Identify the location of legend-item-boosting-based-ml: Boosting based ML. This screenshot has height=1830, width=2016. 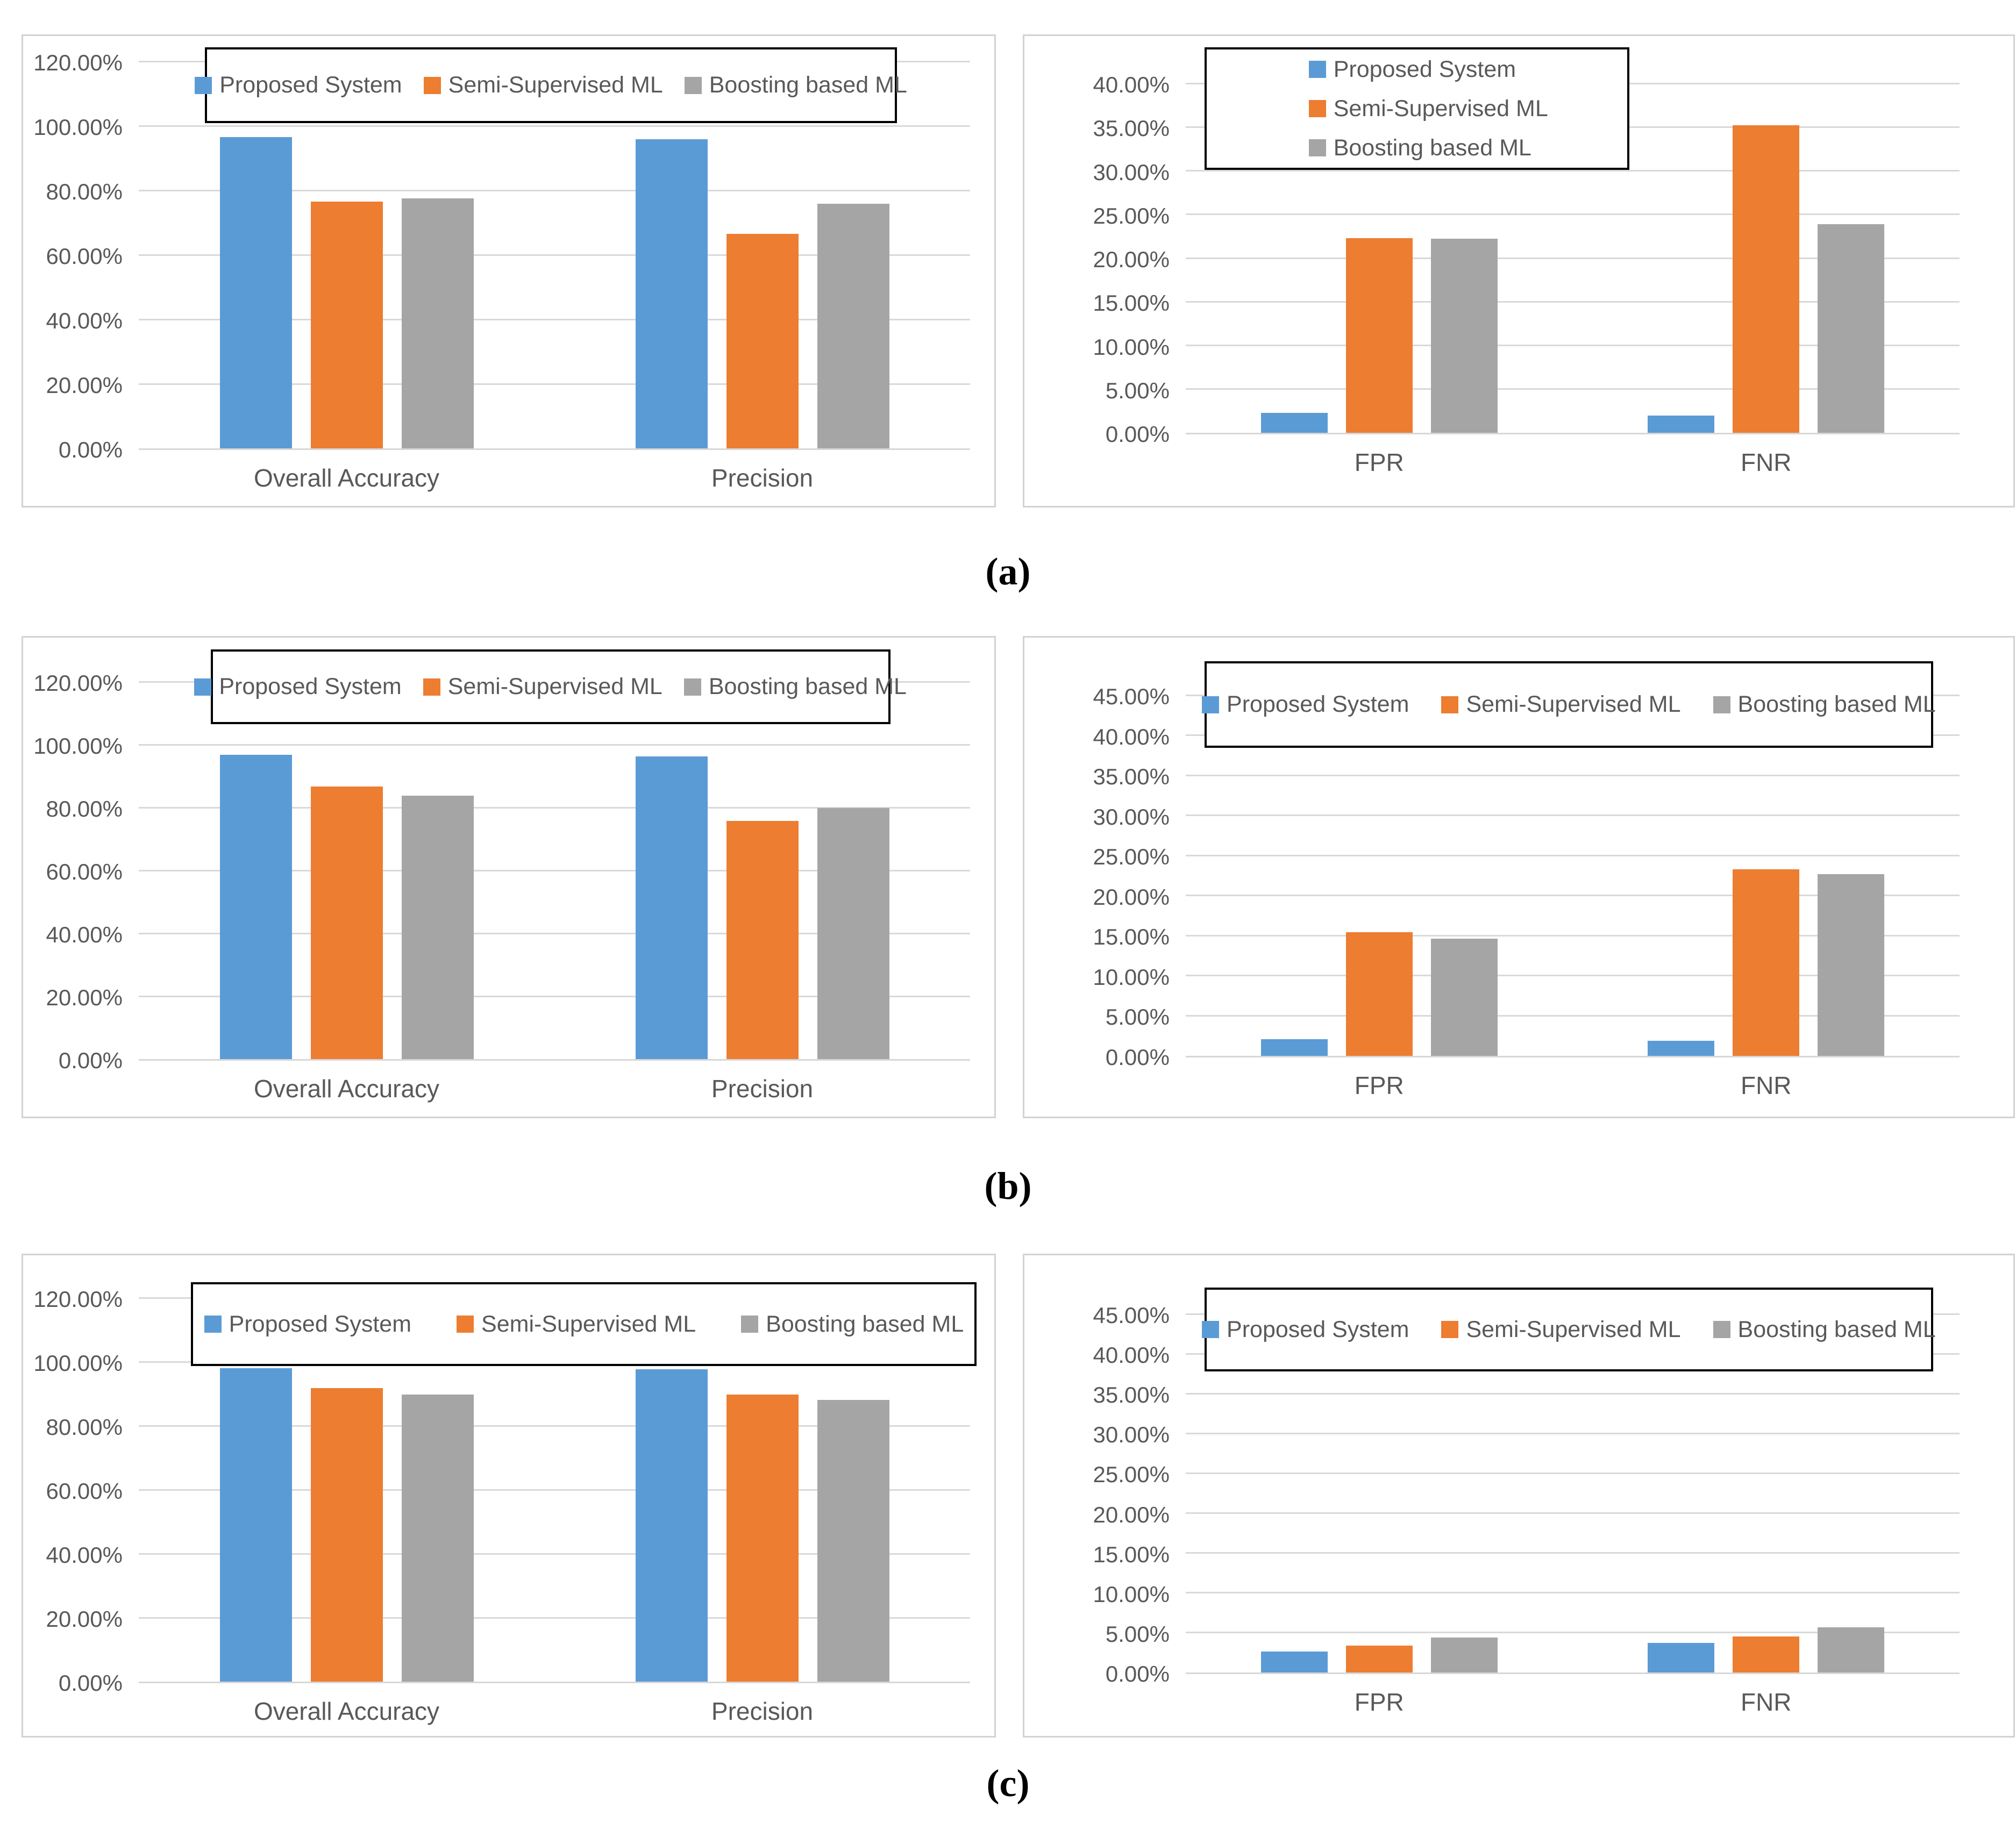
(1824, 1330).